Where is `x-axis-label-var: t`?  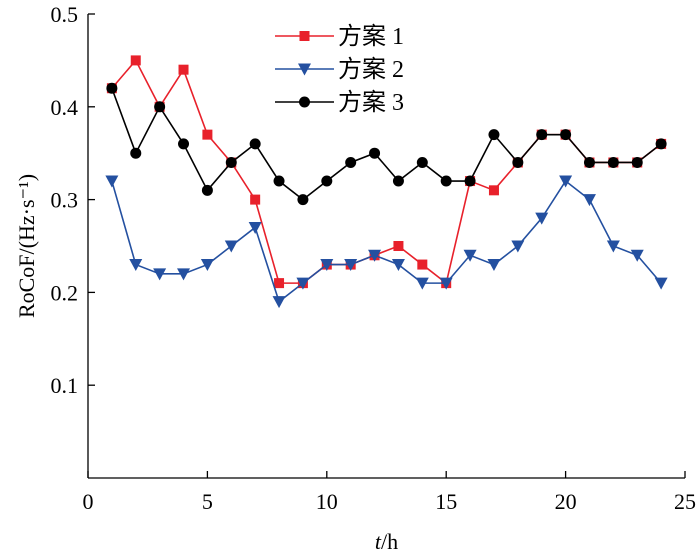
x-axis-label-var: t is located at coordinates (378, 541).